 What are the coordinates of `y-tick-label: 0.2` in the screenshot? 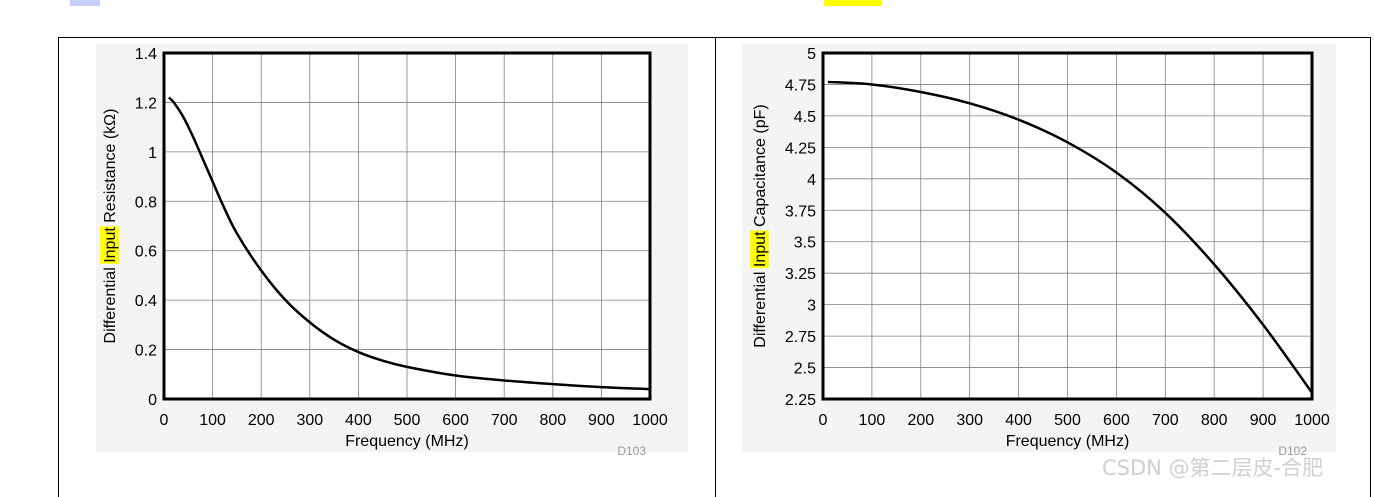 It's located at (146, 351).